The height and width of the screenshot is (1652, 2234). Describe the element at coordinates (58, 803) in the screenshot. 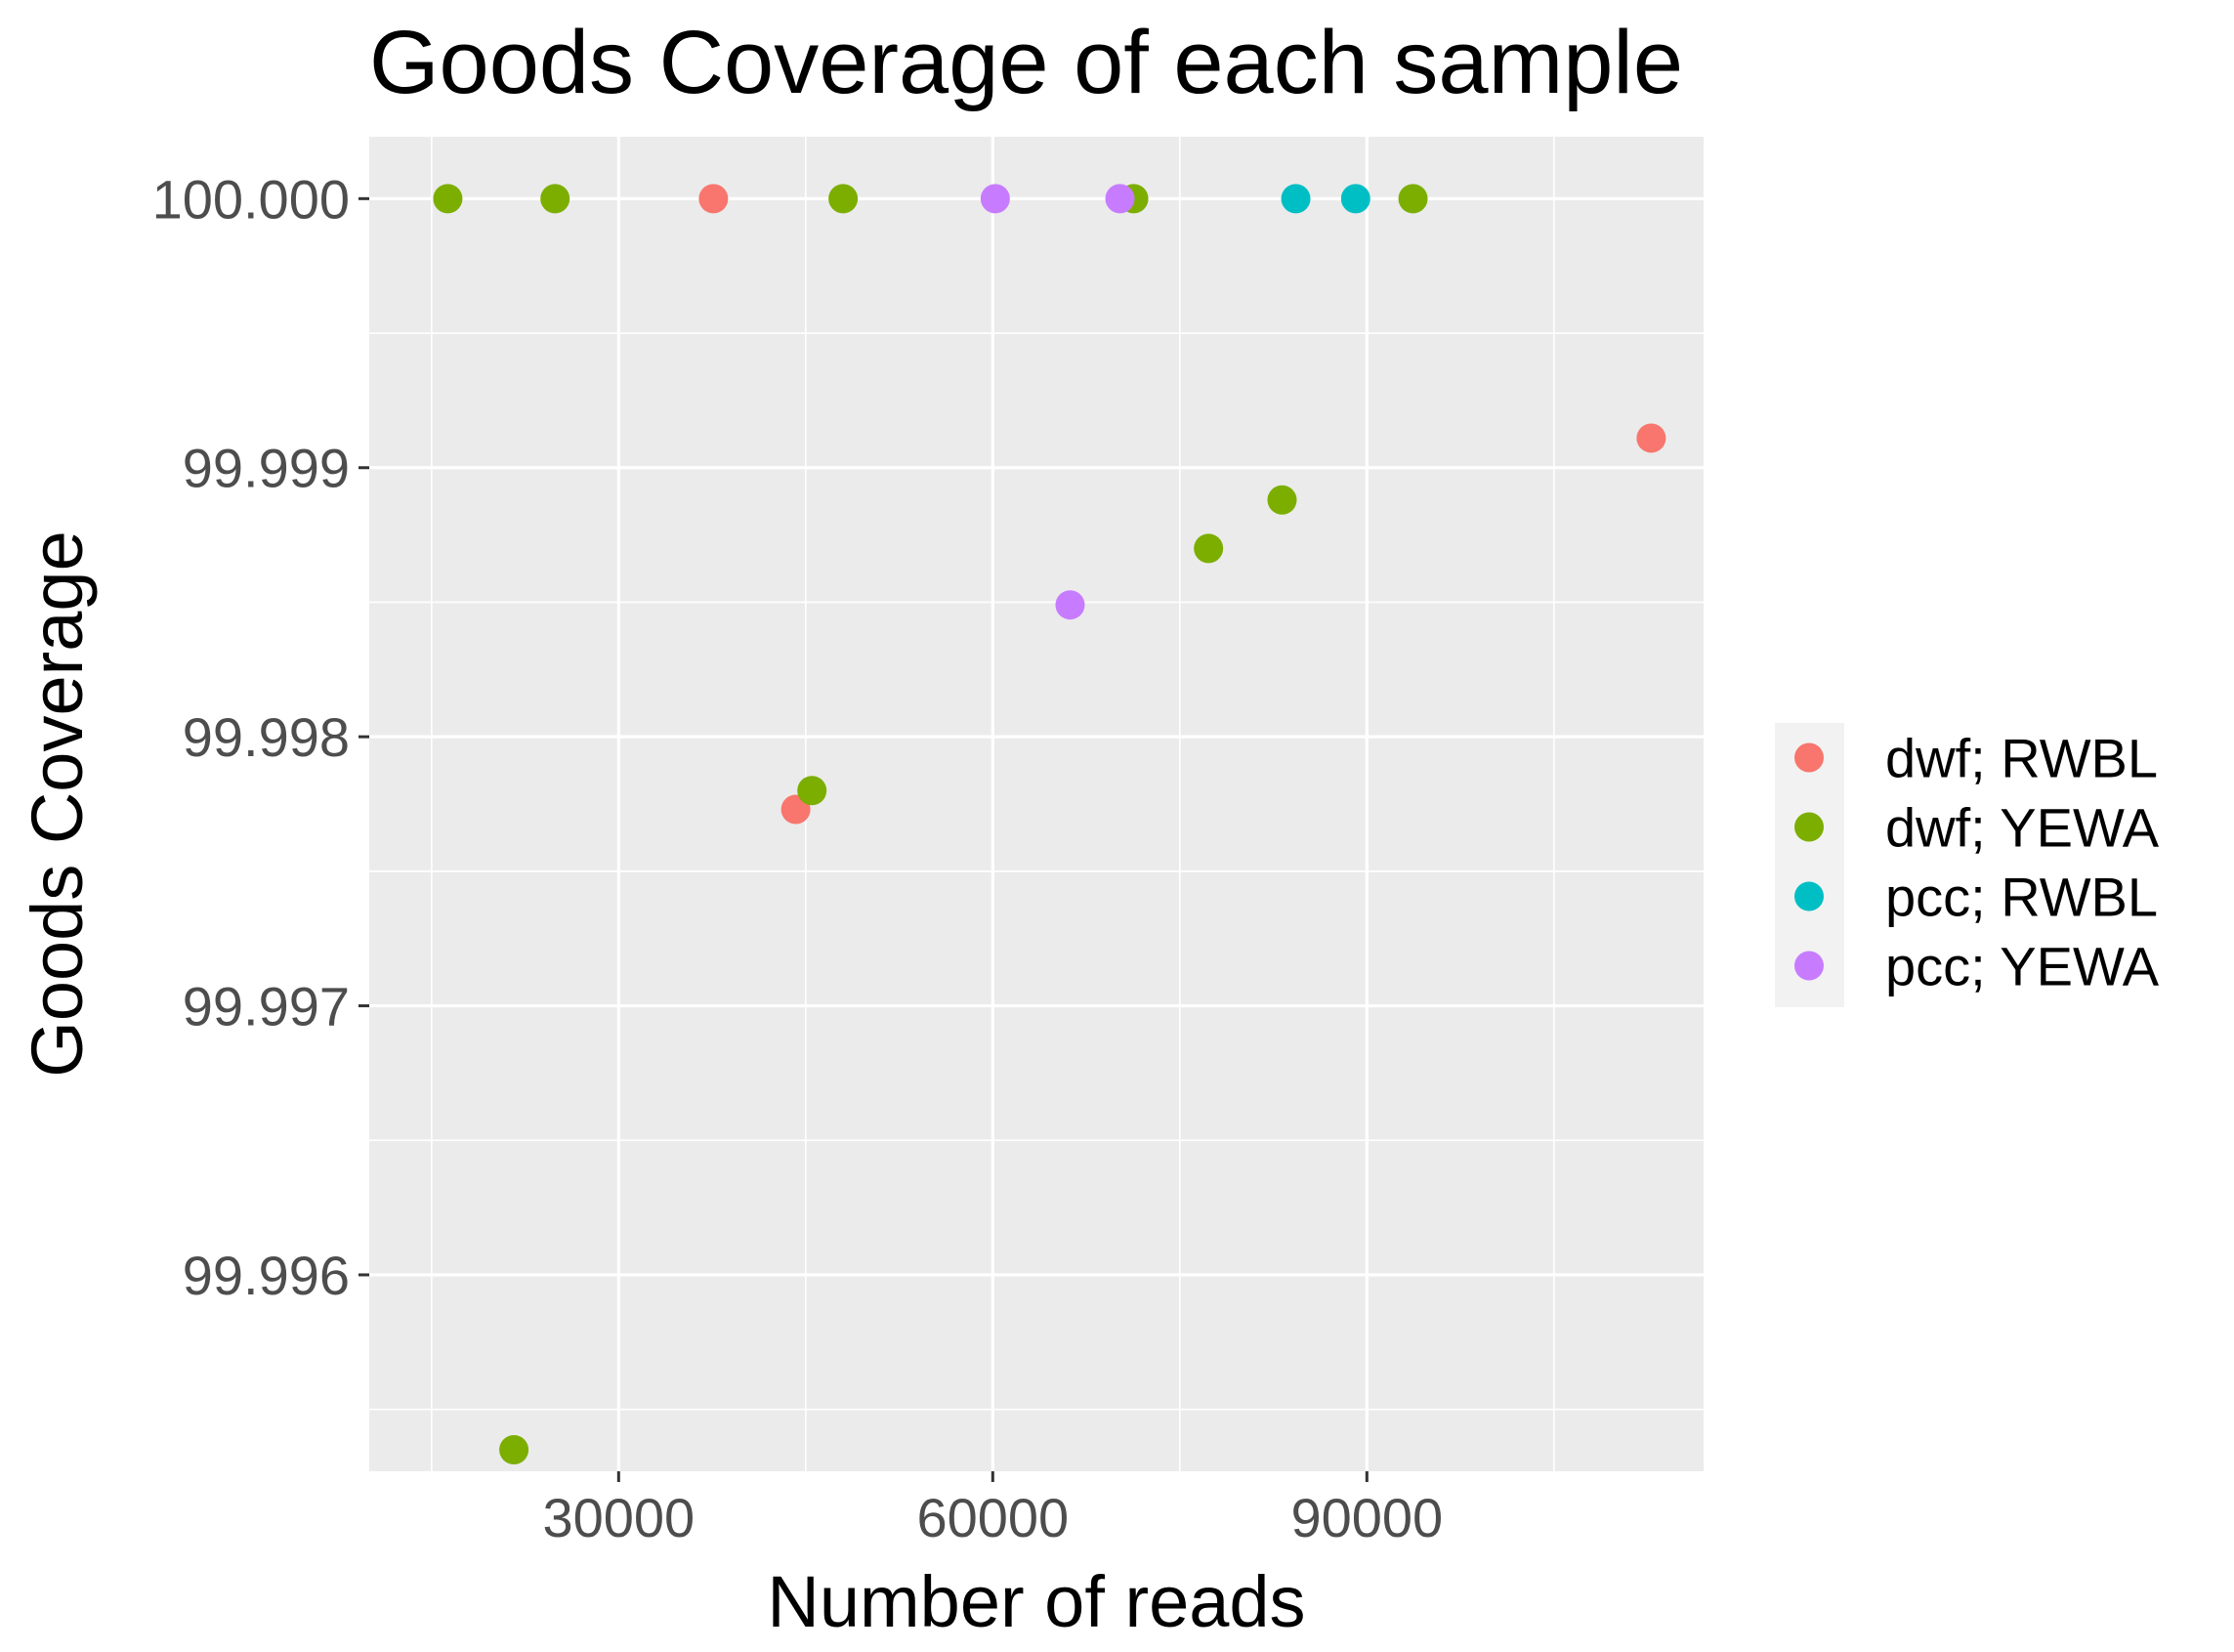

I see `y-axis-title: Goods Coverage` at that location.